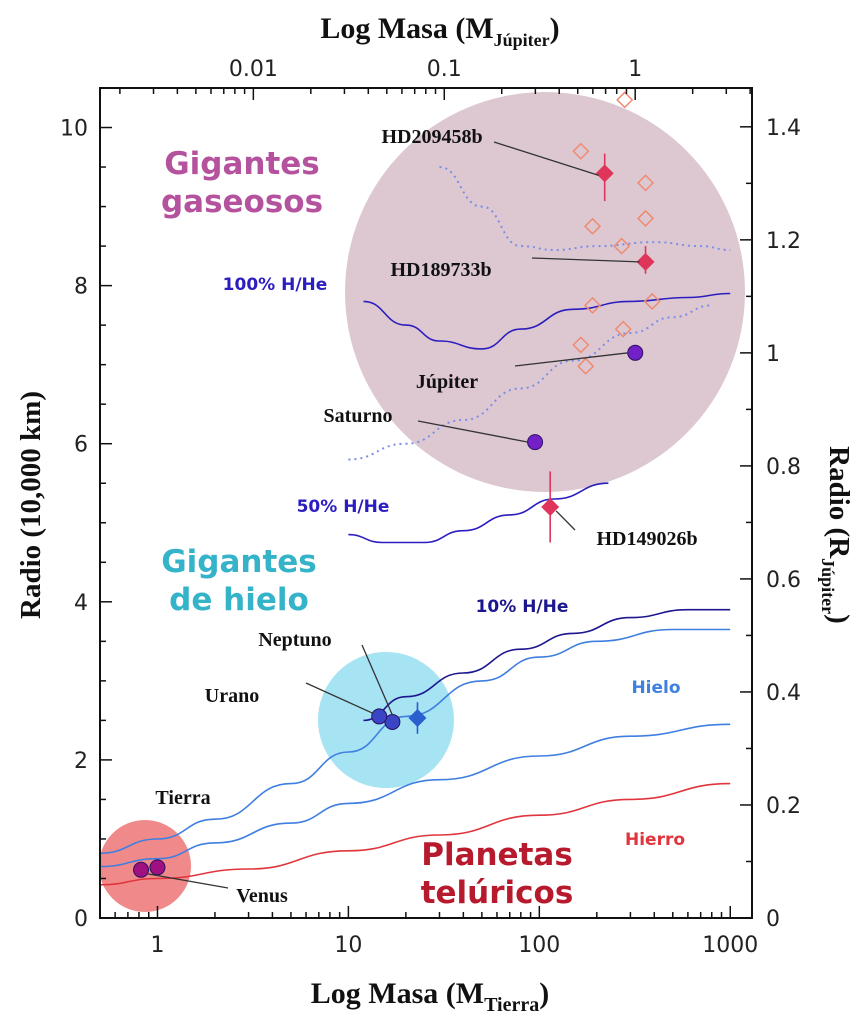 The height and width of the screenshot is (1024, 866). What do you see at coordinates (565, 520) in the screenshot?
I see `leader-hd149026b` at bounding box center [565, 520].